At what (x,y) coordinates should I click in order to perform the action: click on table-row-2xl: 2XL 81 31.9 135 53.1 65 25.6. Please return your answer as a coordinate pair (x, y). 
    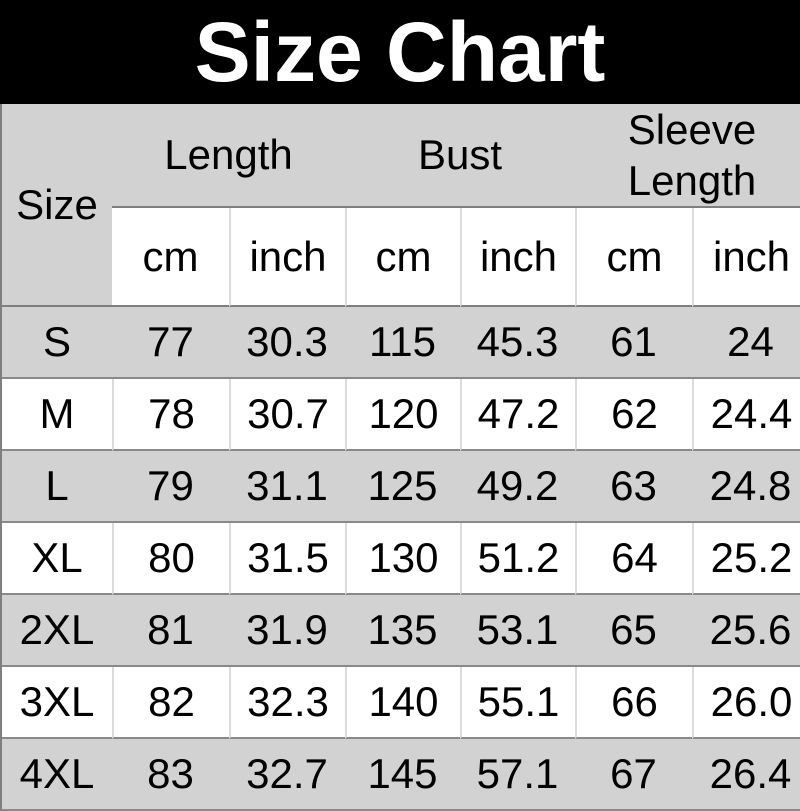
    Looking at the image, I should click on (401, 631).